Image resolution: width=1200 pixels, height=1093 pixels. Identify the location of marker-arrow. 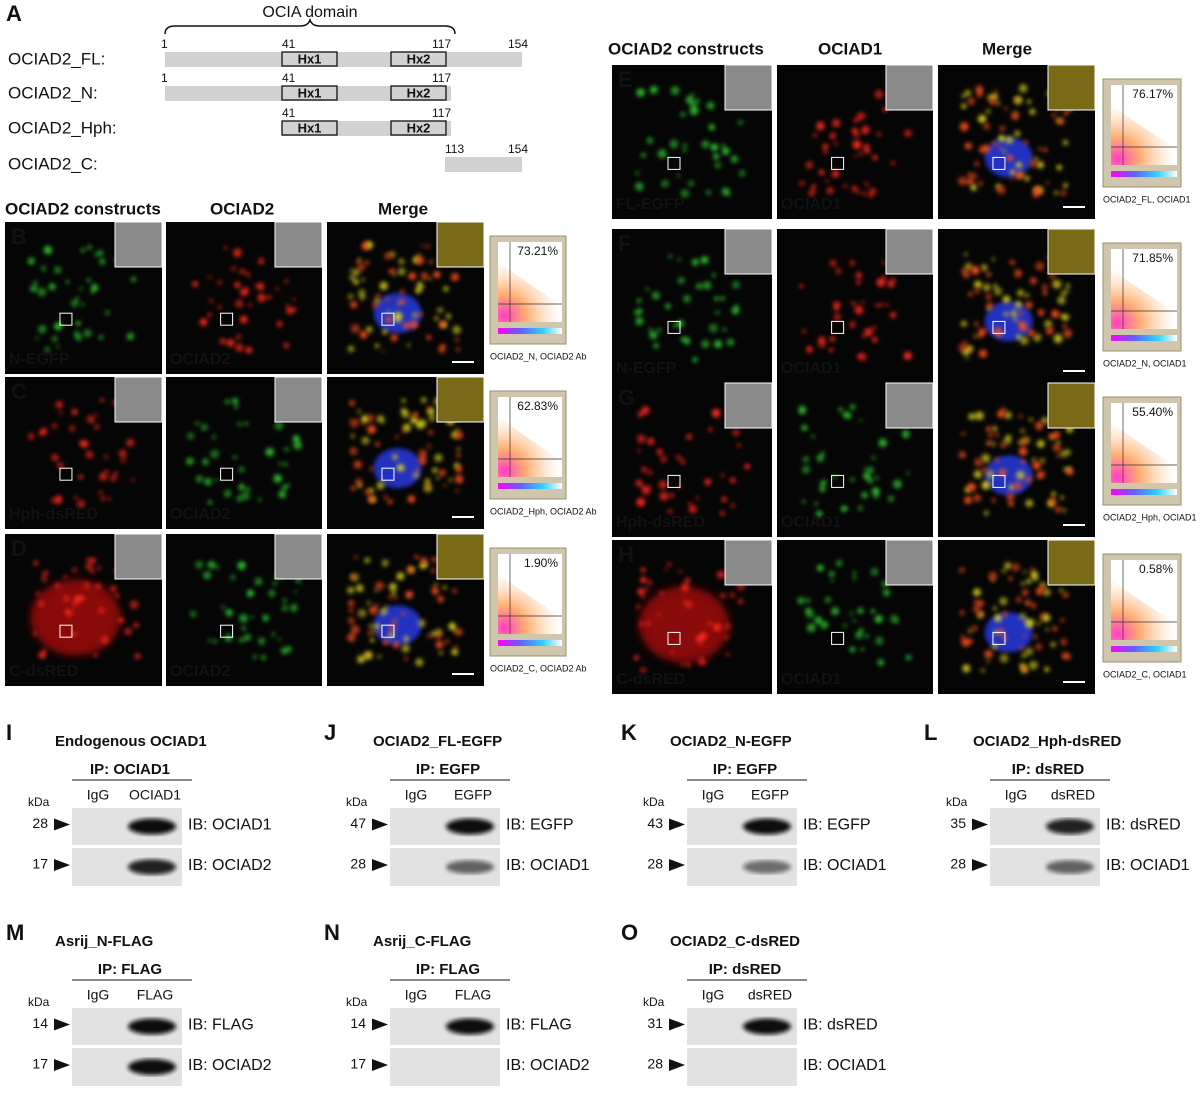
(62, 1024).